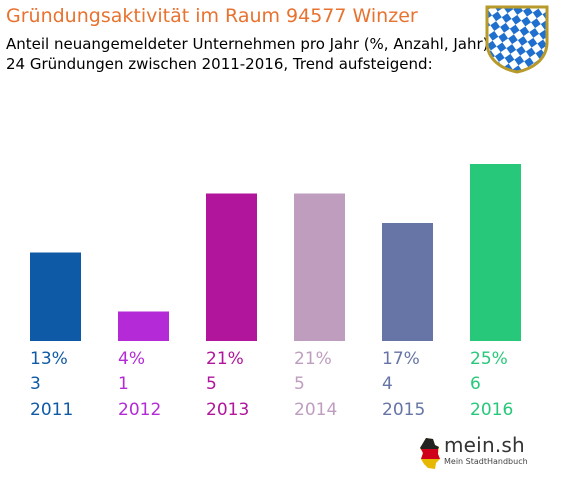 This screenshot has width=562, height=482. What do you see at coordinates (407, 282) in the screenshot?
I see `bar-2015` at bounding box center [407, 282].